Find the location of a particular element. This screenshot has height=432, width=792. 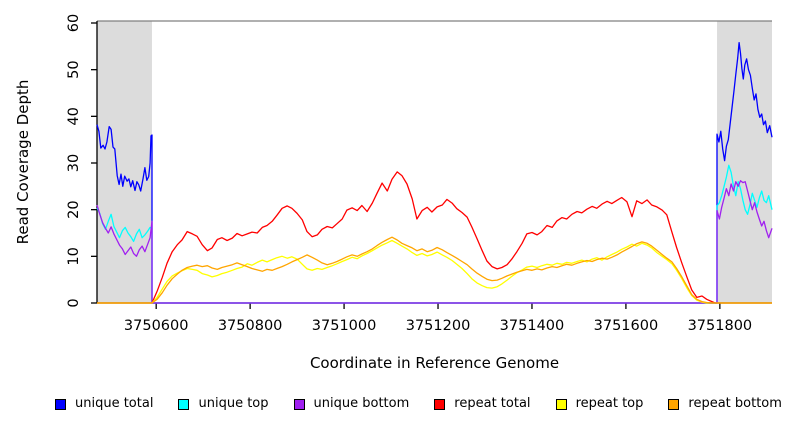

series-line-repeat-bottom is located at coordinates (434, 270).